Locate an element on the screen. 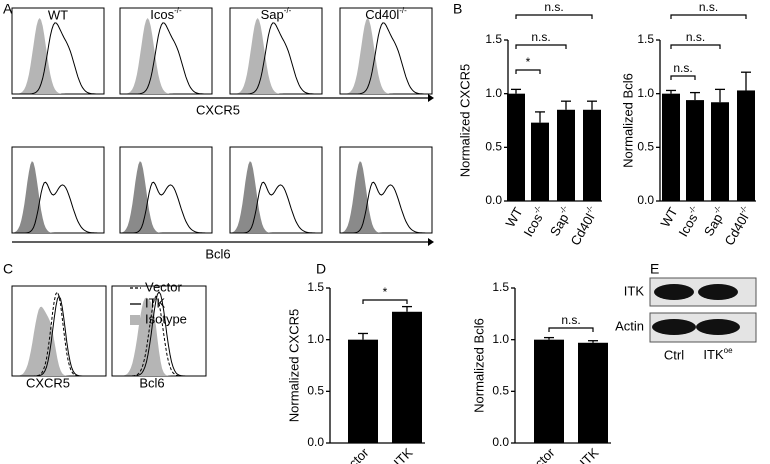 The width and height of the screenshot is (770, 464). blot-row-label: ITK is located at coordinates (634, 290).